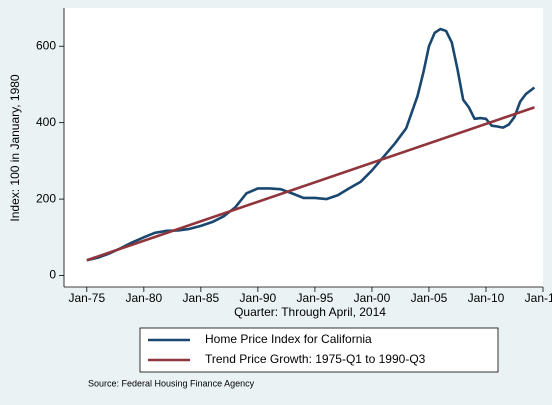 Image resolution: width=552 pixels, height=405 pixels. I want to click on y-tick-label: 400, so click(46, 122).